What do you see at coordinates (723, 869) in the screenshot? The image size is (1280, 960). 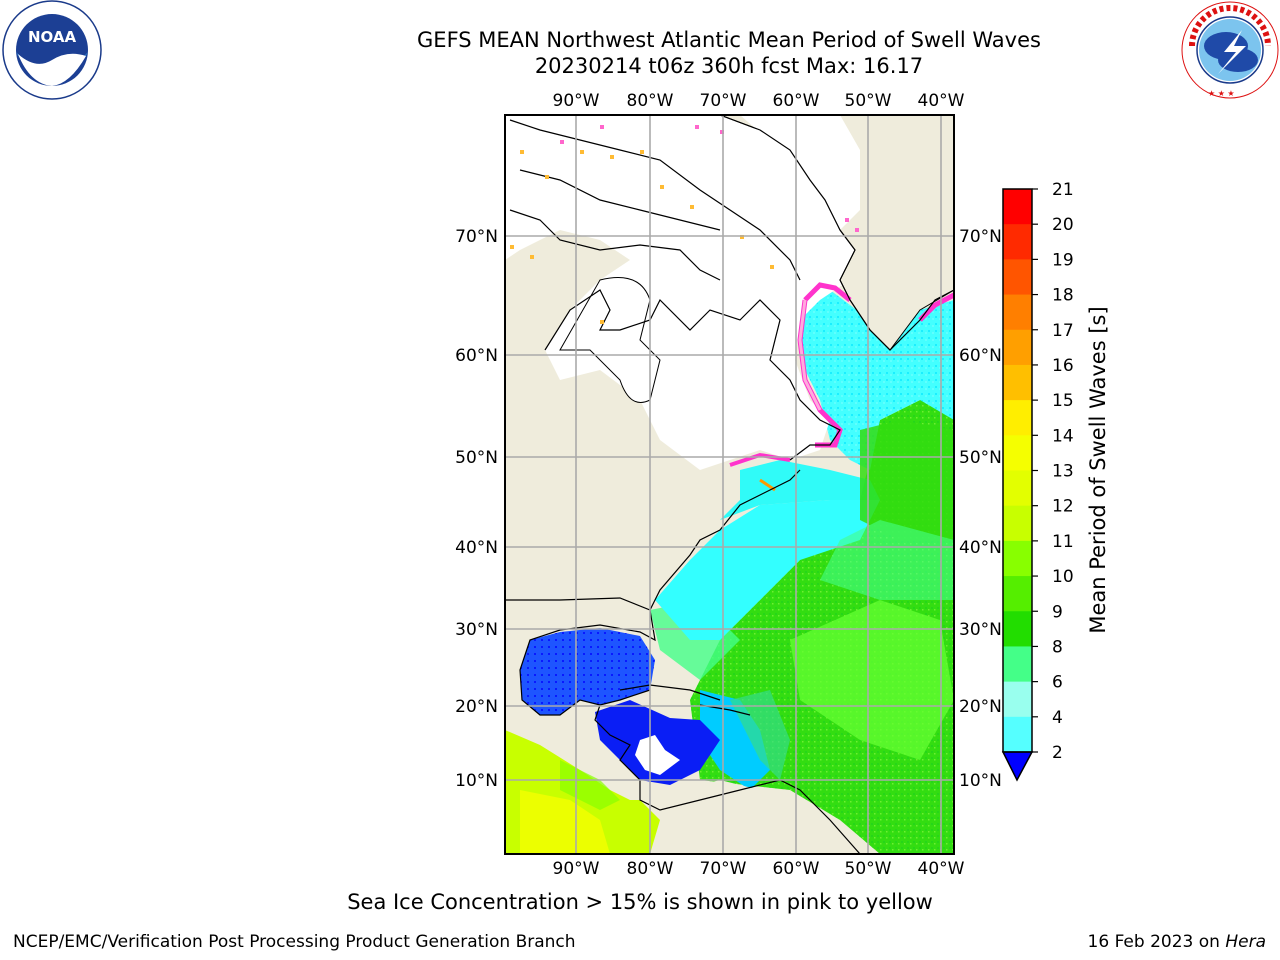 I see `lon-label-bottom: 70°W` at bounding box center [723, 869].